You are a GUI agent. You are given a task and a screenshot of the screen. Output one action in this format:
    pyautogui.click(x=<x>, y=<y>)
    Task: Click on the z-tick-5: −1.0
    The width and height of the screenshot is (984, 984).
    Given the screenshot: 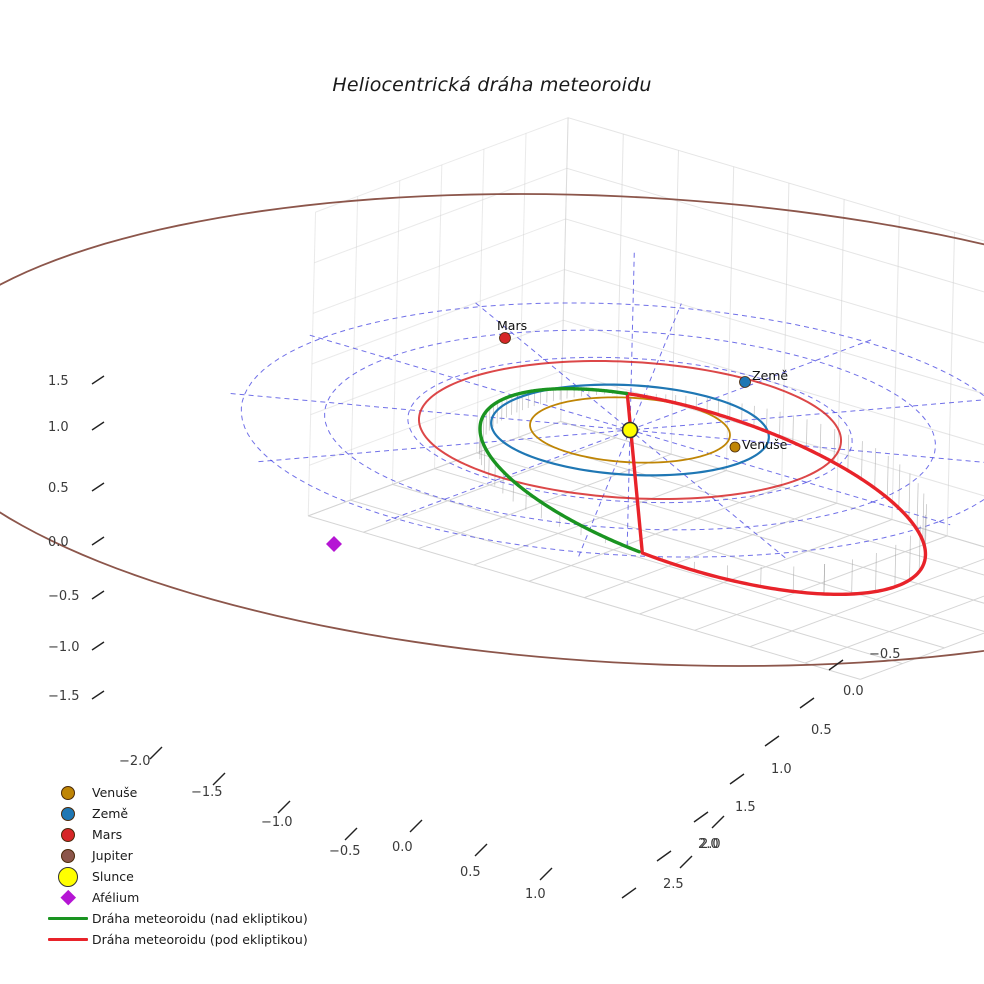 What is the action you would take?
    pyautogui.click(x=64, y=647)
    